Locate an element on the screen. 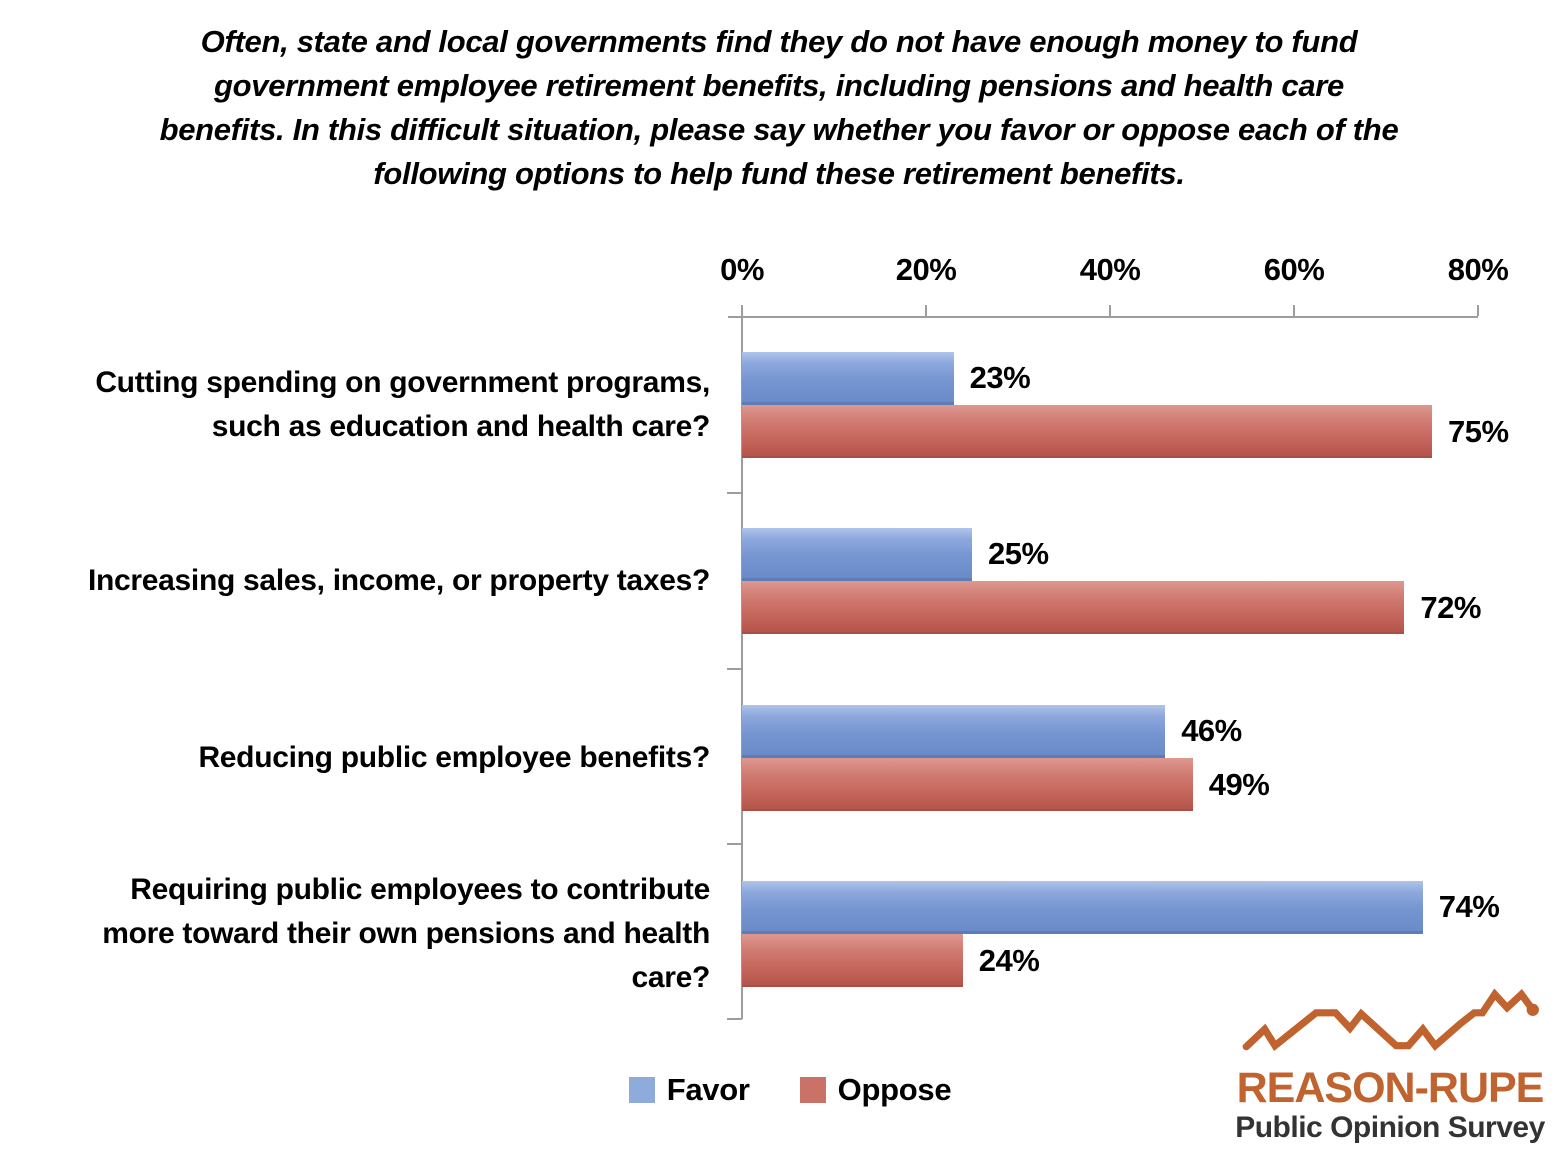 This screenshot has width=1558, height=1154. logo-zigzag-line-icon is located at coordinates (1390, 1020).